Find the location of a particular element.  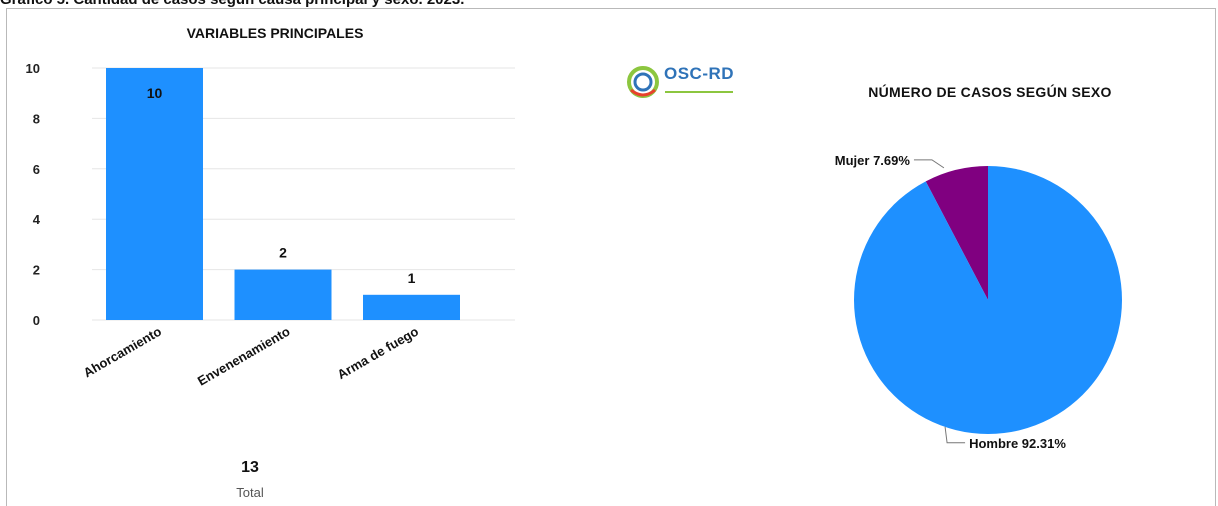

bar-data-label: 10 is located at coordinates (155, 93).